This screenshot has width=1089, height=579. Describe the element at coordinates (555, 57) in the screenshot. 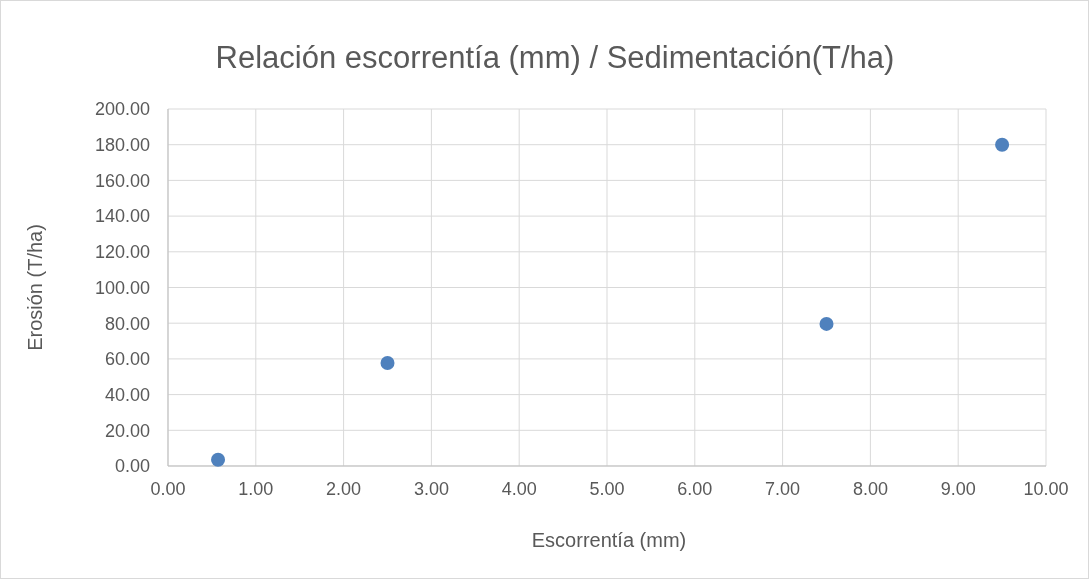

I see `chart-title: Relación escorrentía (mm) / Sedimentación(T/ha)` at that location.